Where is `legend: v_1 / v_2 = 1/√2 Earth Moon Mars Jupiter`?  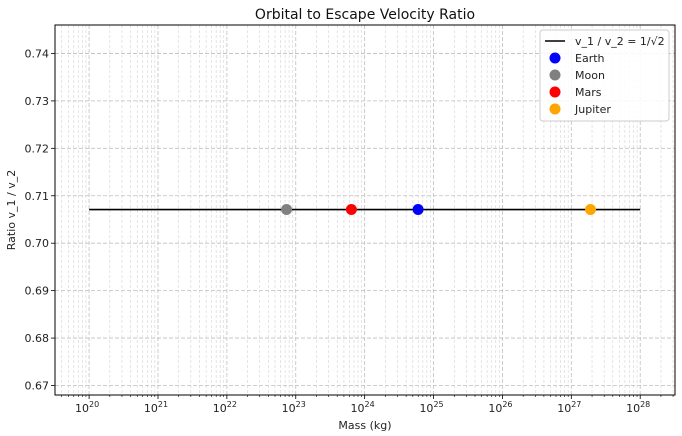
legend: v_1 / v_2 = 1/√2 Earth Moon Mars Jupiter is located at coordinates (604, 75).